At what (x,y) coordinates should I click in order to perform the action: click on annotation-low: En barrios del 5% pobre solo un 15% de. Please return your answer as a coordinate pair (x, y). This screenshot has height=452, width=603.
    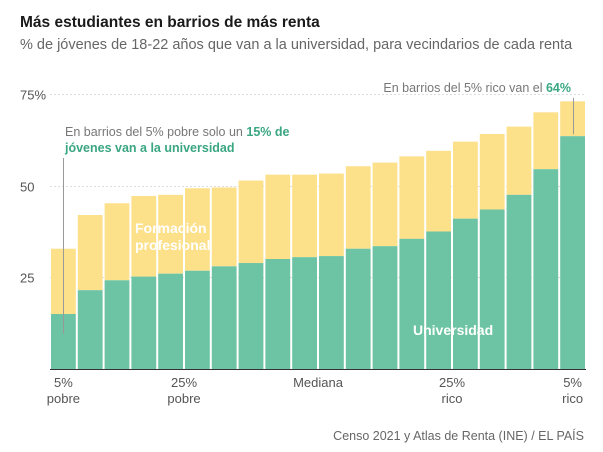
    Looking at the image, I should click on (177, 132).